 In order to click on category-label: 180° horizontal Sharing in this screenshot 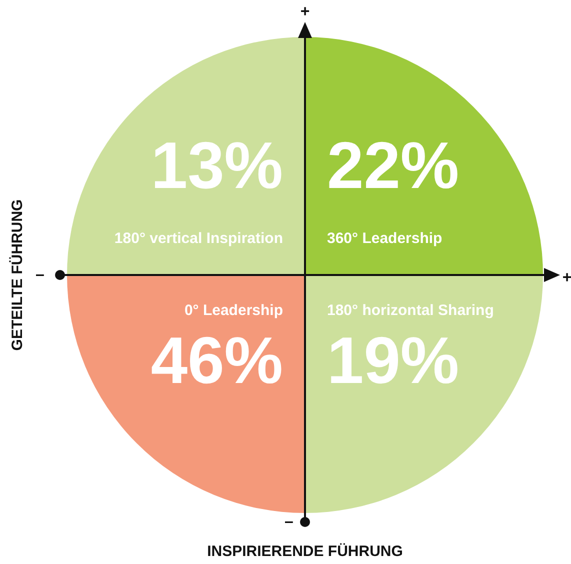, I will do `click(410, 311)`.